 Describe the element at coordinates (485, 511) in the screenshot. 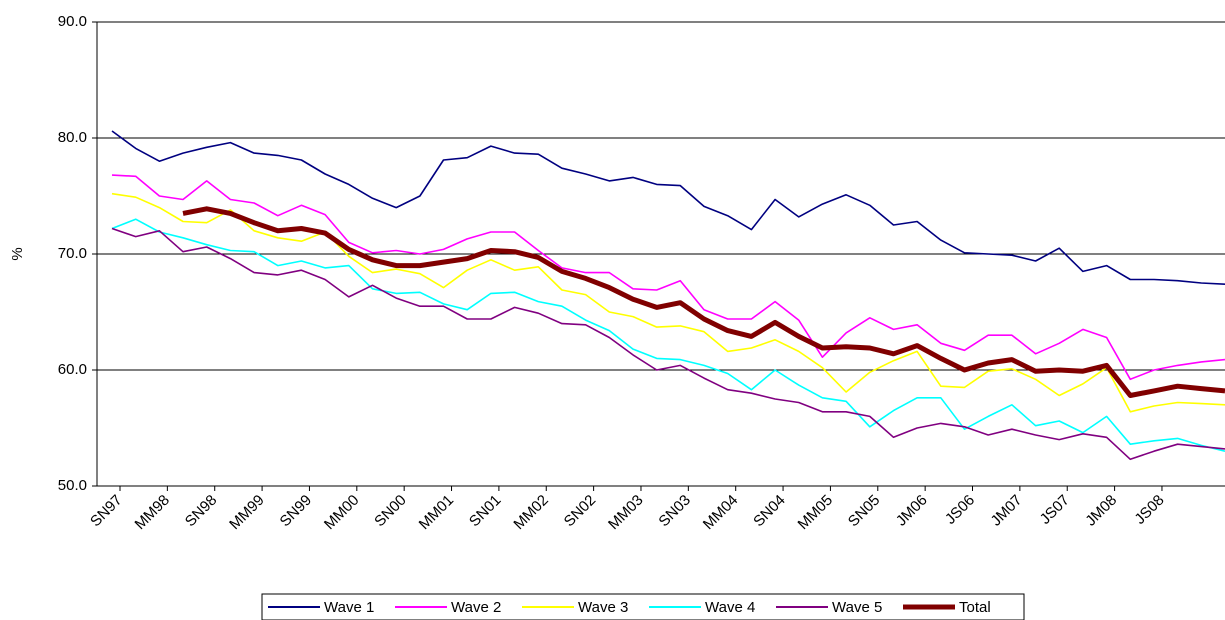

I see `x-tick-label: SN01` at that location.